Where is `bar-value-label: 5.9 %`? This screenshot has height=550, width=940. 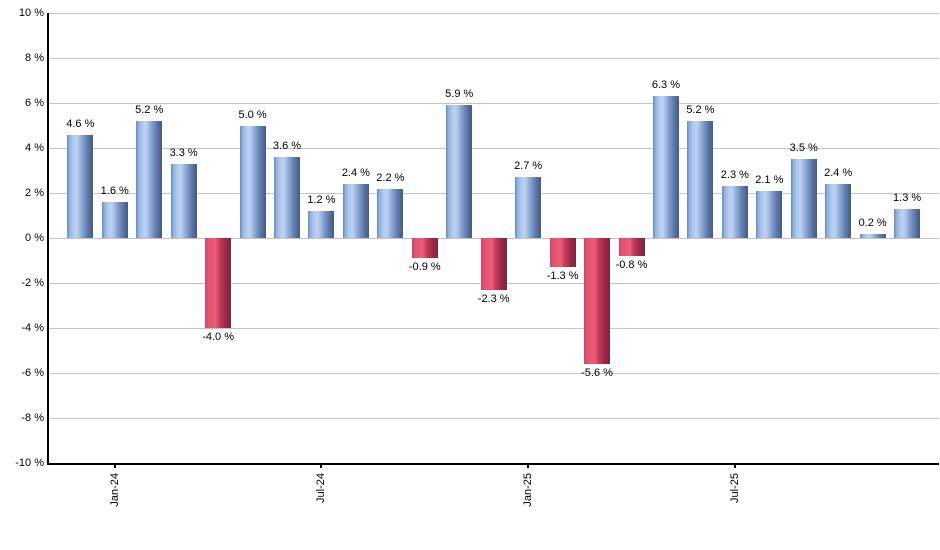
bar-value-label: 5.9 % is located at coordinates (459, 94).